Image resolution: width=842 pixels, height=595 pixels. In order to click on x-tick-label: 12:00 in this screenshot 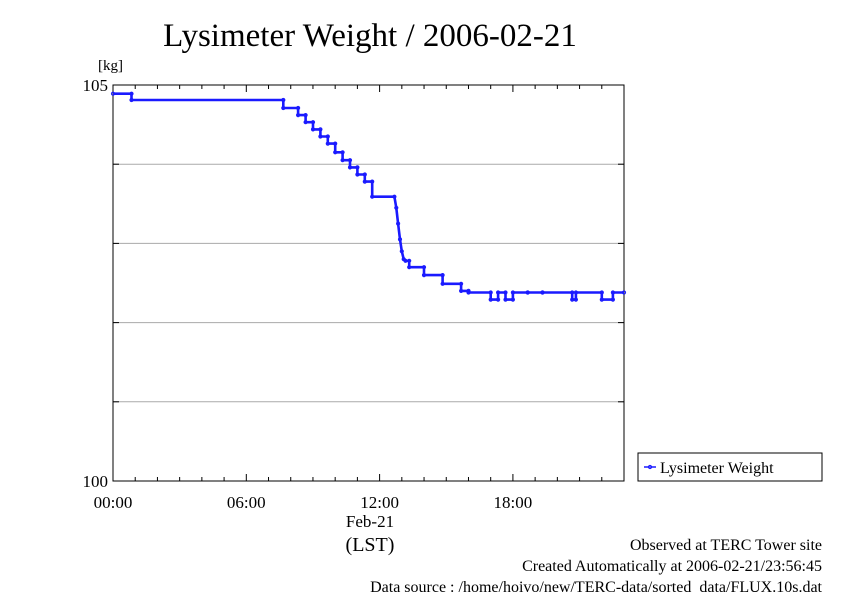, I will do `click(379, 502)`.